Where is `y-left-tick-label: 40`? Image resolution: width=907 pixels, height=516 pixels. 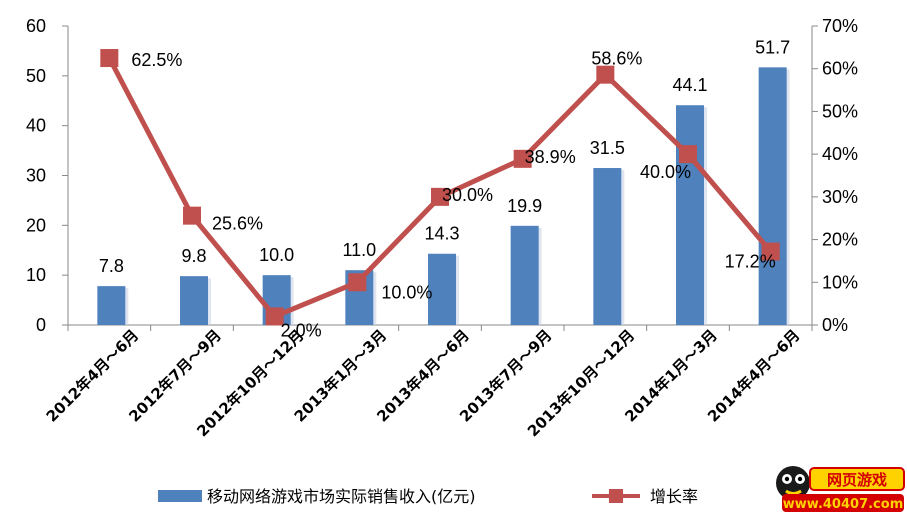 y-left-tick-label: 40 is located at coordinates (36, 126).